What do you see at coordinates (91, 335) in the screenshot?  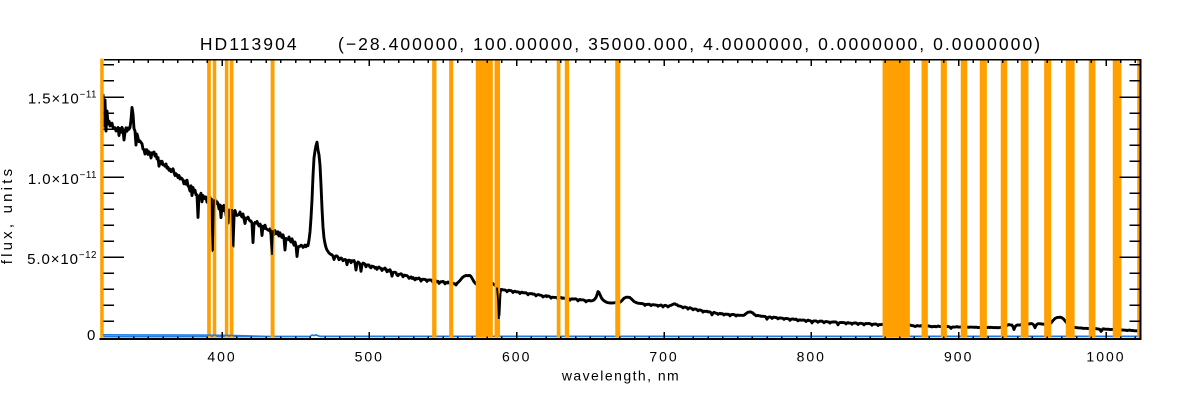 I see `svg-text: 0` at bounding box center [91, 335].